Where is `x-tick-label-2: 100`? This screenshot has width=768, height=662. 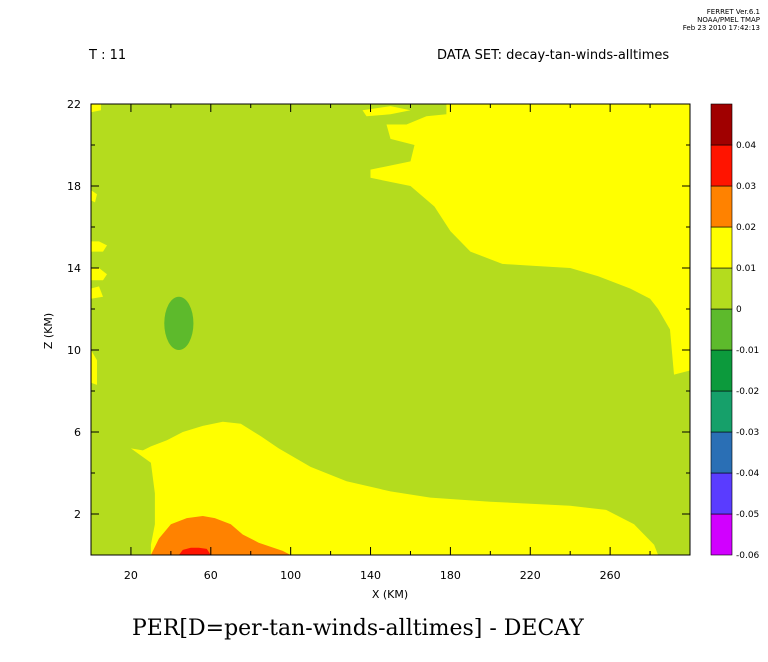
x-tick-label-2: 100 is located at coordinates (290, 575).